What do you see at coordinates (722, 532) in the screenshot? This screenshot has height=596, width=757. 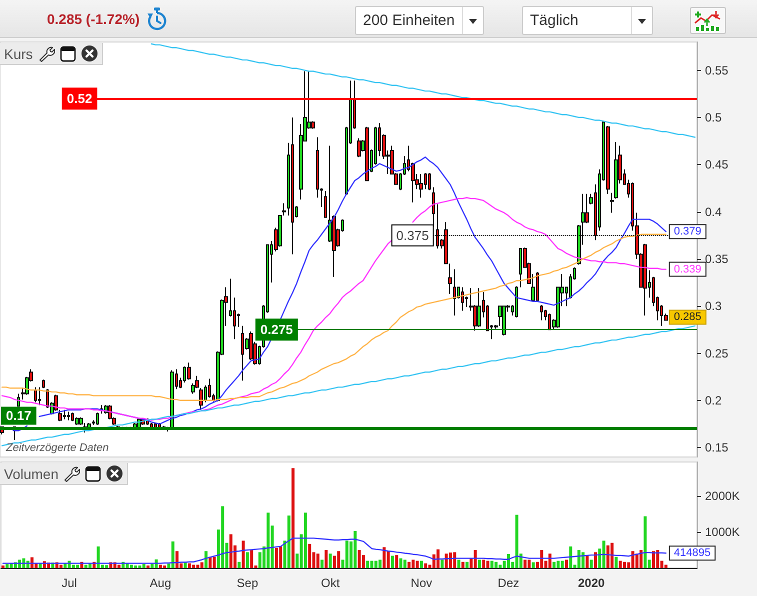 I see `y-tick-label: 1000K` at bounding box center [722, 532].